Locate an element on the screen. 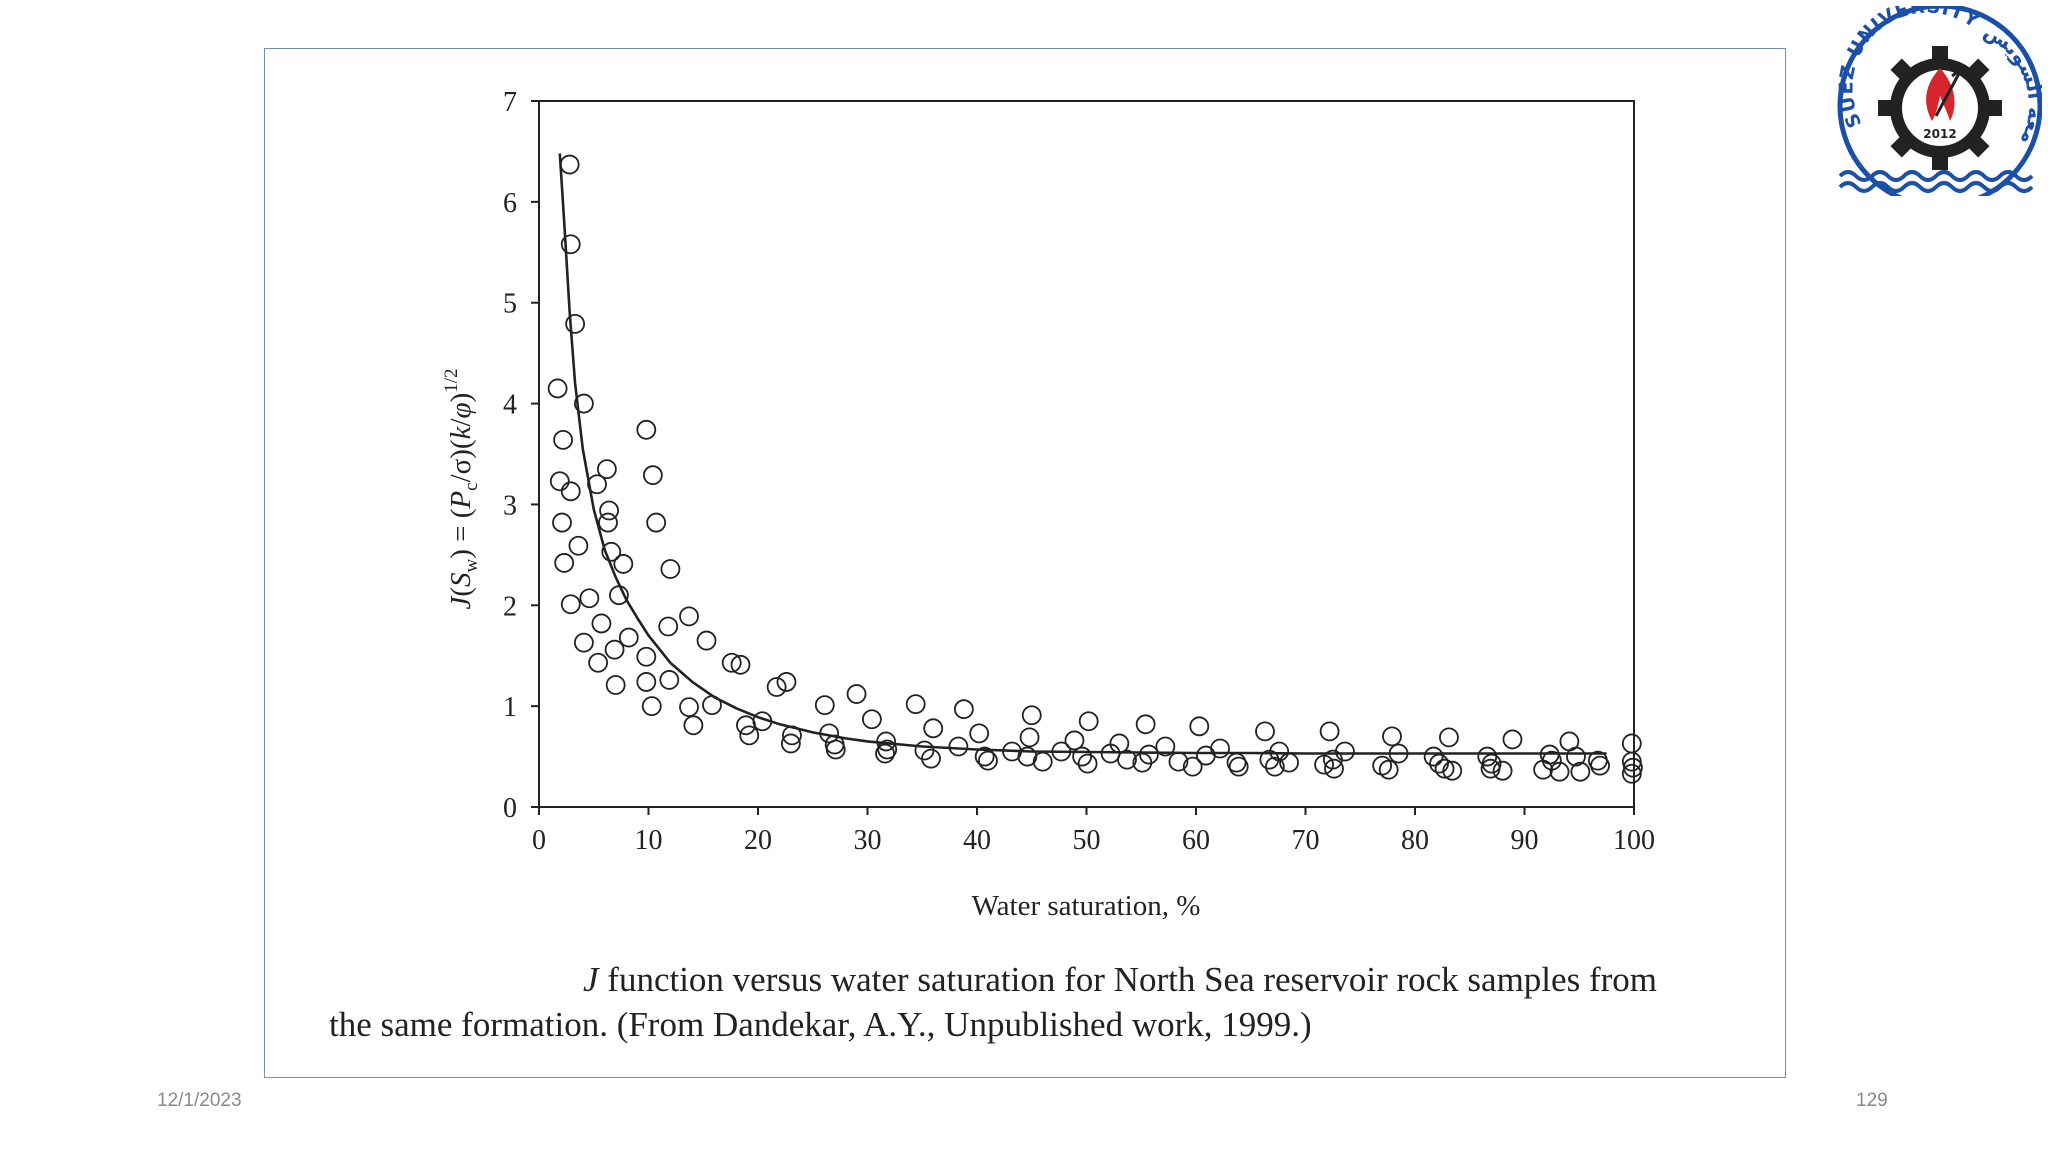  svg-text: J(Sw) = (Pc/σ)(k/φ)1/2 is located at coordinates (461, 488).